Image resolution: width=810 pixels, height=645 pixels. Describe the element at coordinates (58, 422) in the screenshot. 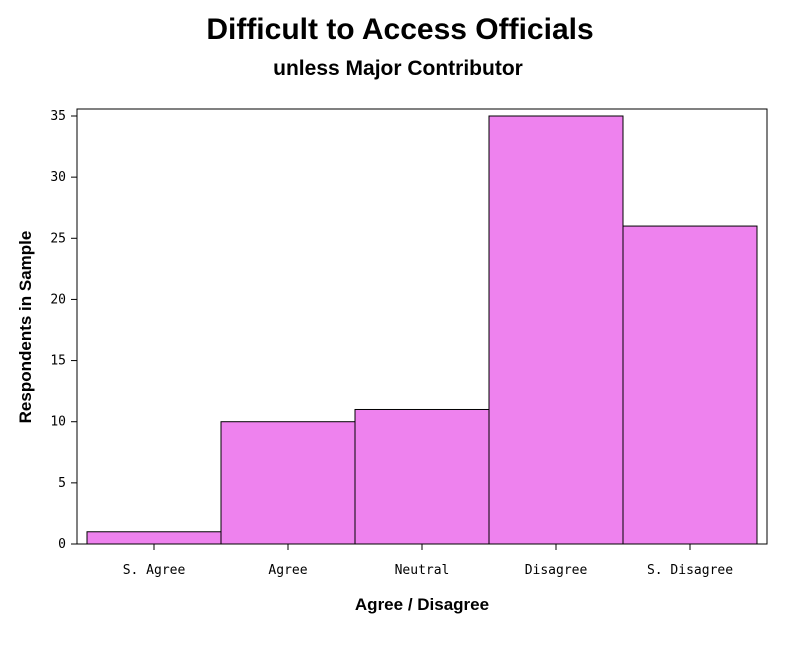

I see `y-tick-label-2: 10` at that location.